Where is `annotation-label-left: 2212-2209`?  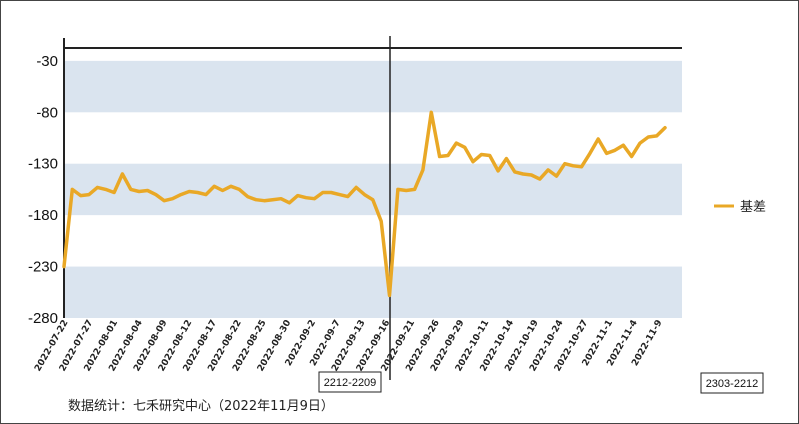
annotation-label-left: 2212-2209 is located at coordinates (350, 383).